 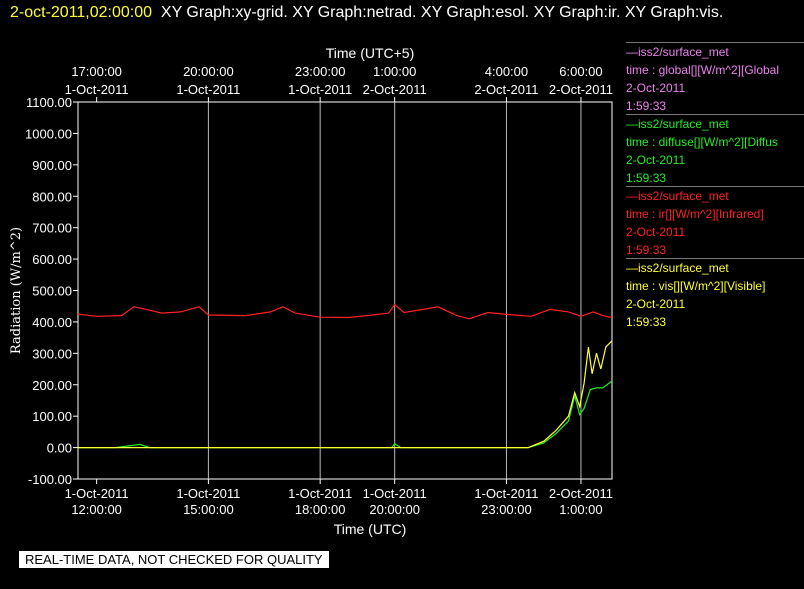 I want to click on y-tick-label: 500.00, so click(x=52, y=291).